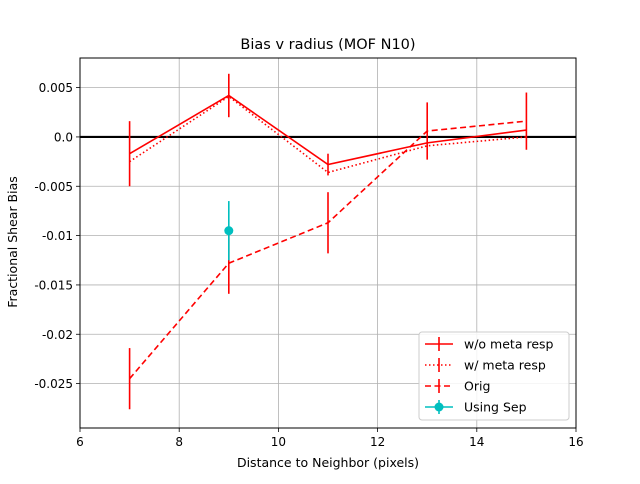 This screenshot has height=484, width=640. I want to click on y-tick-label: -0.01, so click(57, 236).